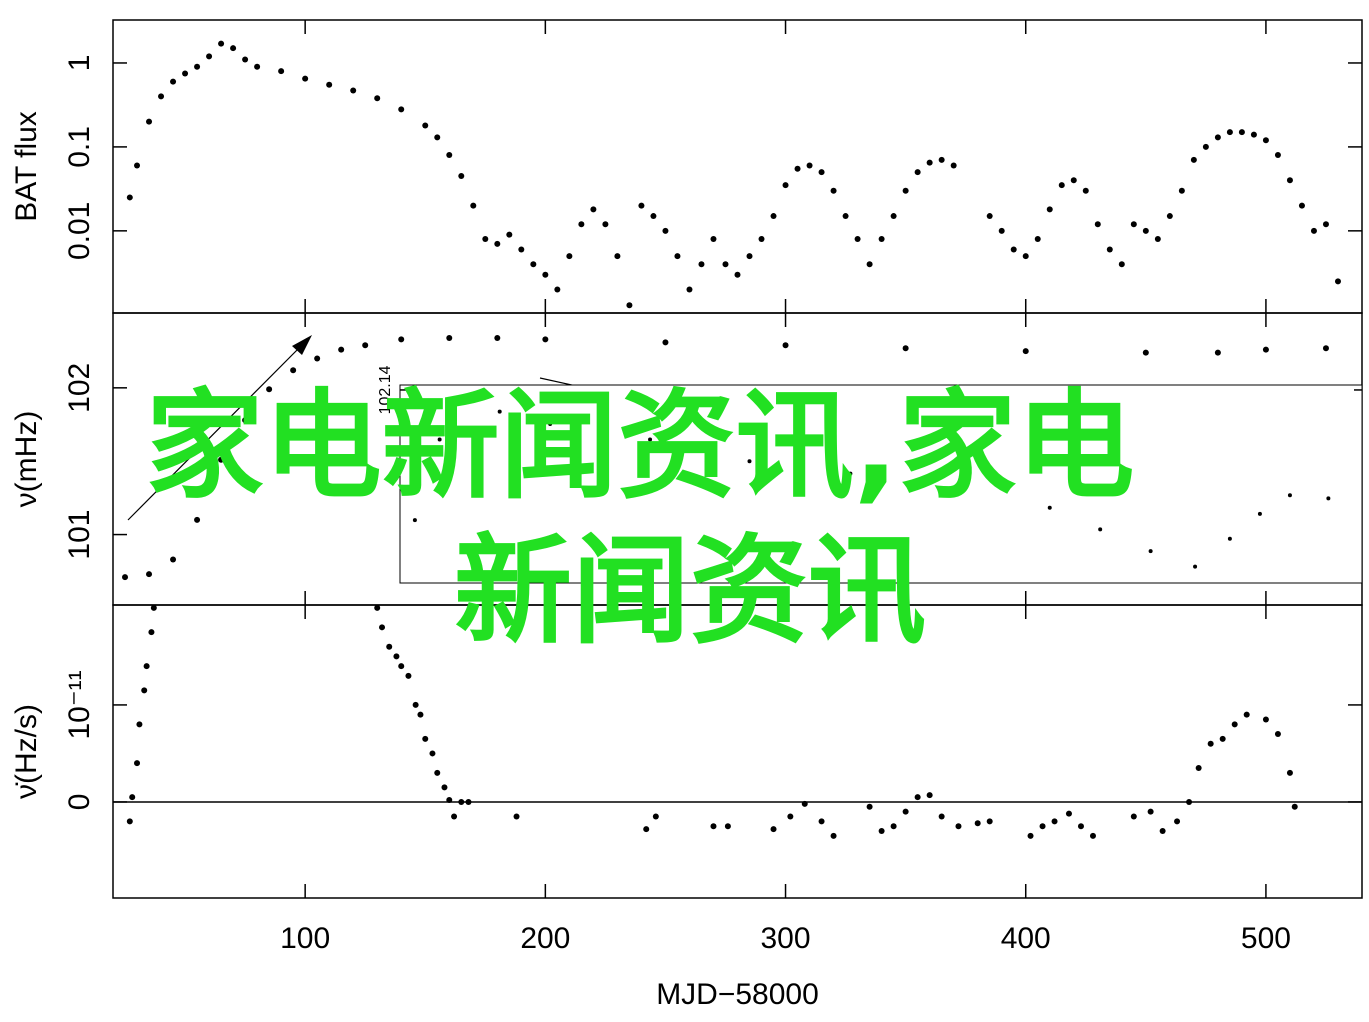 The width and height of the screenshot is (1369, 1022). I want to click on x-tick-label: 100, so click(305, 938).